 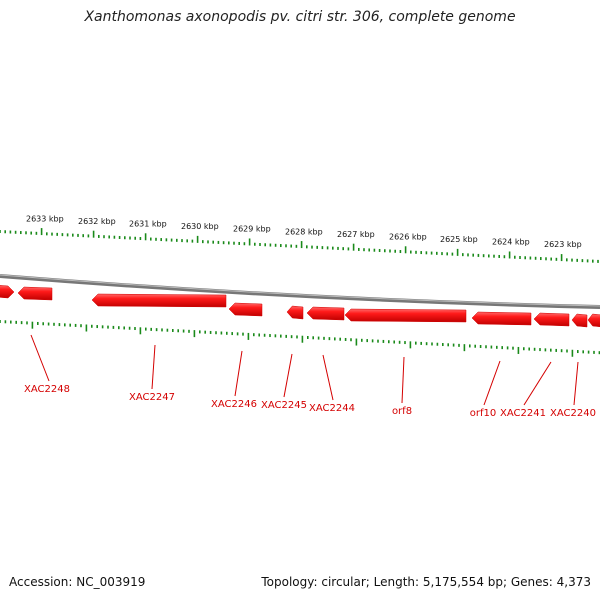 What do you see at coordinates (148, 223) in the screenshot?
I see `scale-label: 2631 kbp` at bounding box center [148, 223].